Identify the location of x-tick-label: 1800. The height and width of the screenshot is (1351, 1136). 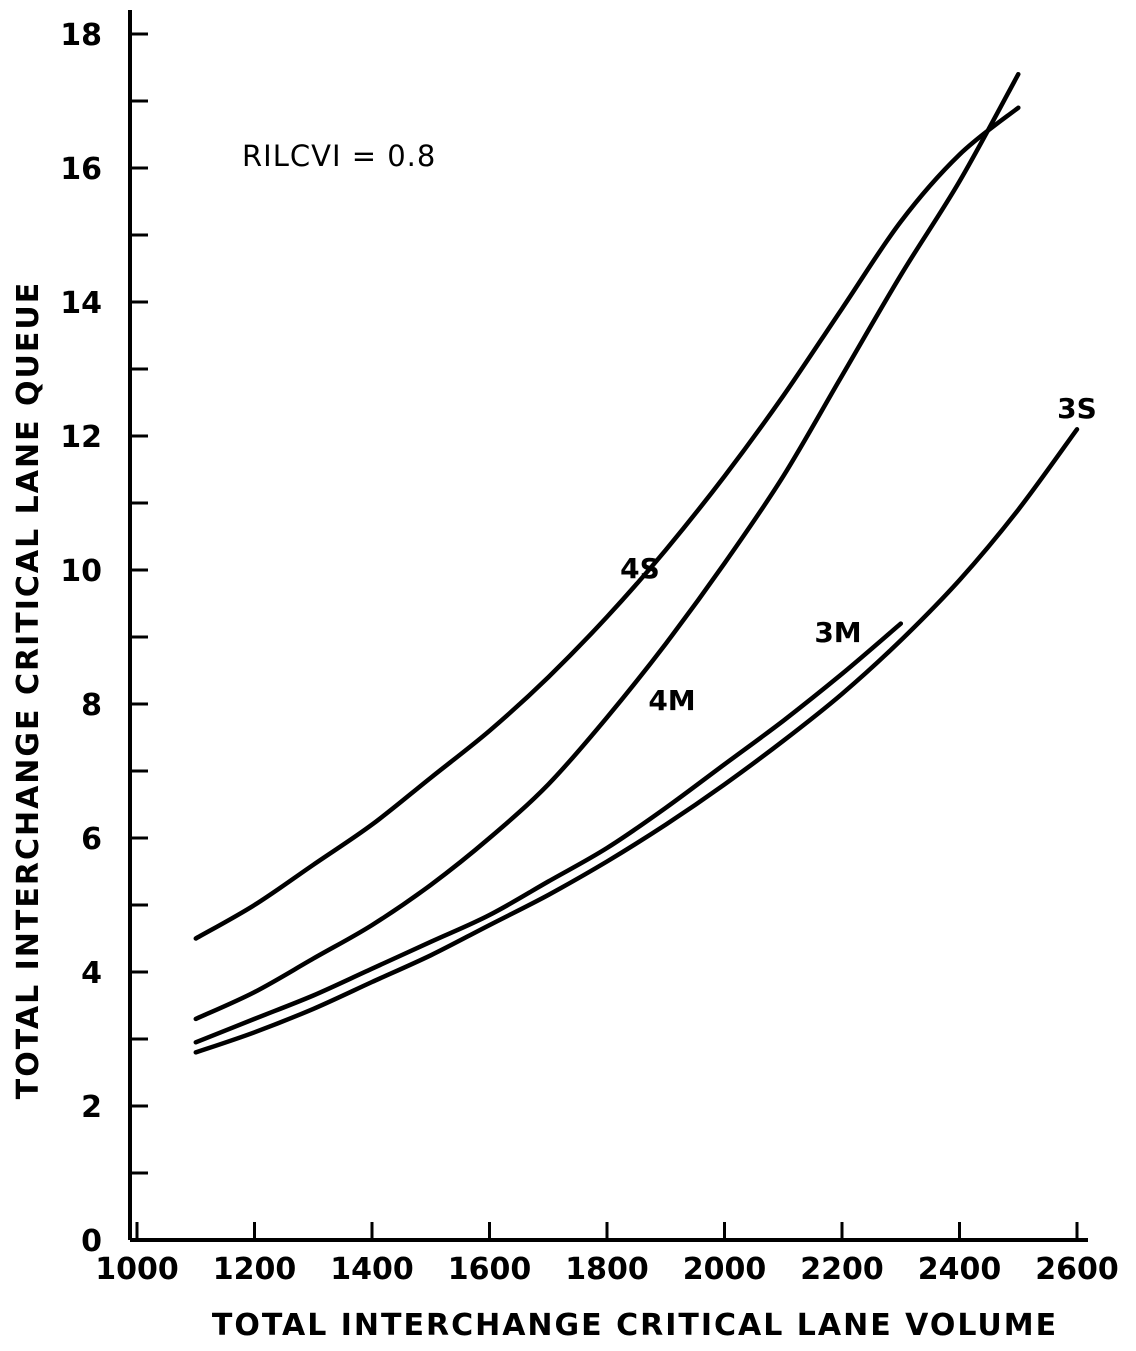
(607, 1269).